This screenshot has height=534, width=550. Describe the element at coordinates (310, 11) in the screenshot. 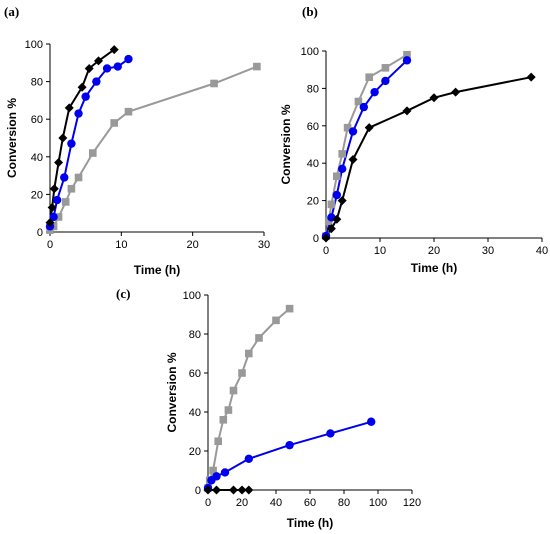

I see `panel-label: (b)` at that location.